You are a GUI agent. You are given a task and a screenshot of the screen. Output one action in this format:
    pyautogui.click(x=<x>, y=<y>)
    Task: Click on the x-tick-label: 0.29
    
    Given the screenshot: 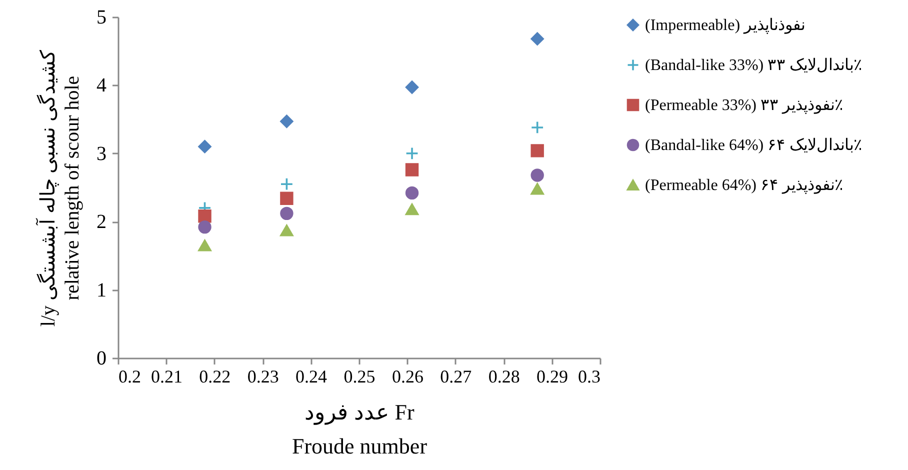 What is the action you would take?
    pyautogui.click(x=552, y=376)
    